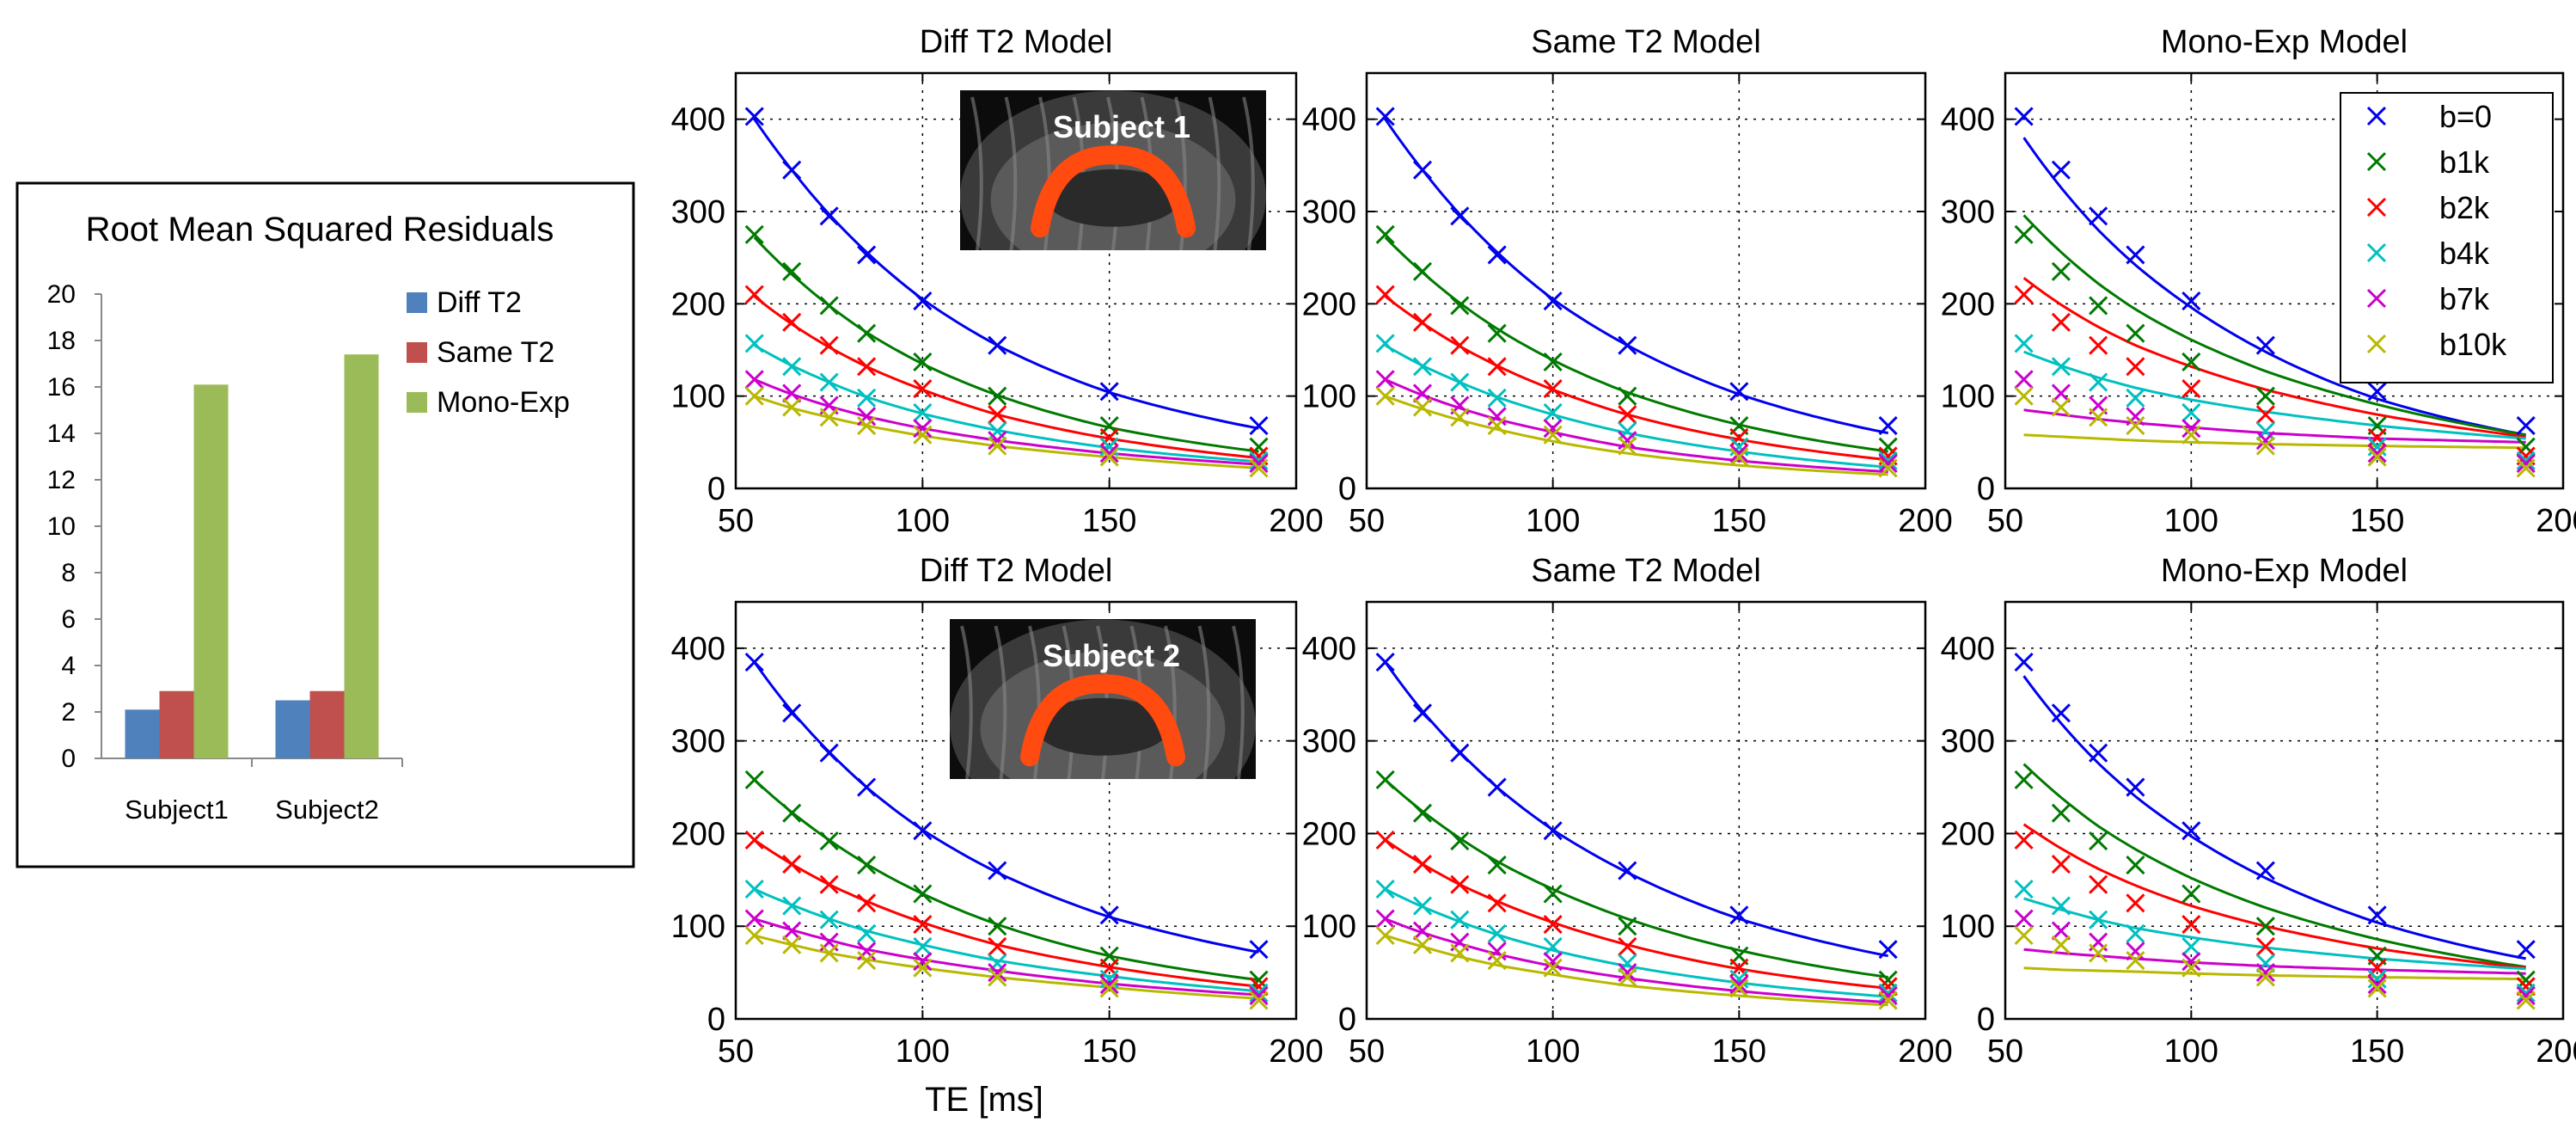 Image resolution: width=2576 pixels, height=1141 pixels. I want to click on y-tick-label: 200, so click(1968, 304).